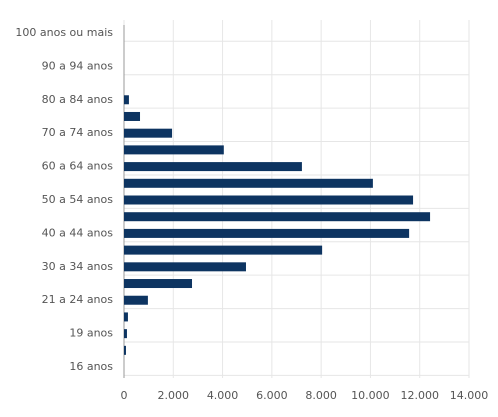 This screenshot has height=417, width=498. Describe the element at coordinates (78, 99) in the screenshot. I see `y-tick-label: 80 a 84 anos` at that location.